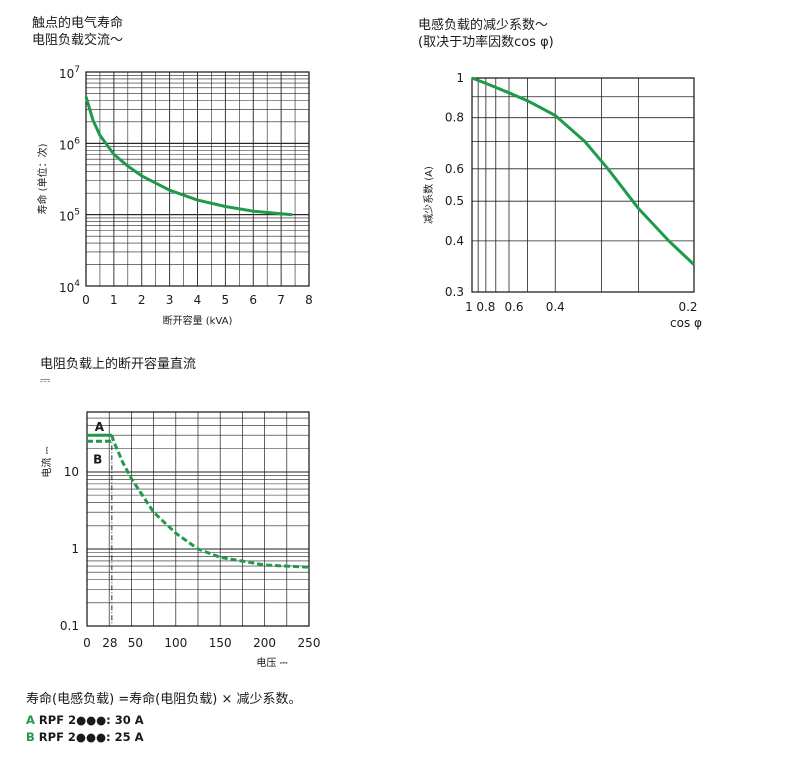 This screenshot has height=759, width=800. What do you see at coordinates (69, 216) in the screenshot?
I see `chart1-y-tick-label: 10⁵` at bounding box center [69, 216].